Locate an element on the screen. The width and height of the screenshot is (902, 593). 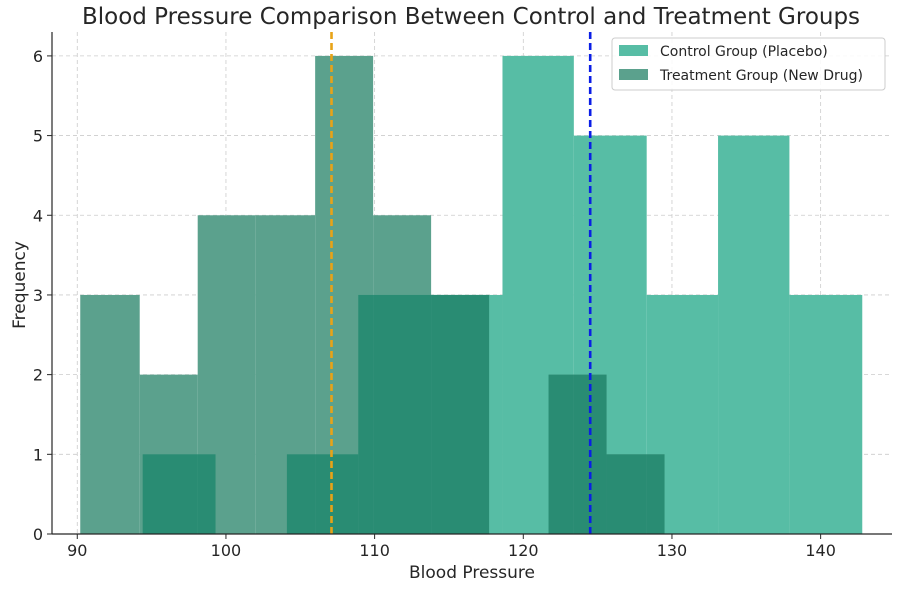
legend-swatch-treatment is located at coordinates (633, 74).